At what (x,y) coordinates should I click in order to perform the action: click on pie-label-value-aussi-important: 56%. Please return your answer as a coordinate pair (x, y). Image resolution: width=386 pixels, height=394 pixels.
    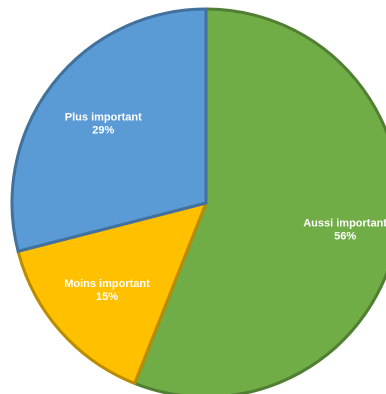
    Looking at the image, I should click on (345, 237).